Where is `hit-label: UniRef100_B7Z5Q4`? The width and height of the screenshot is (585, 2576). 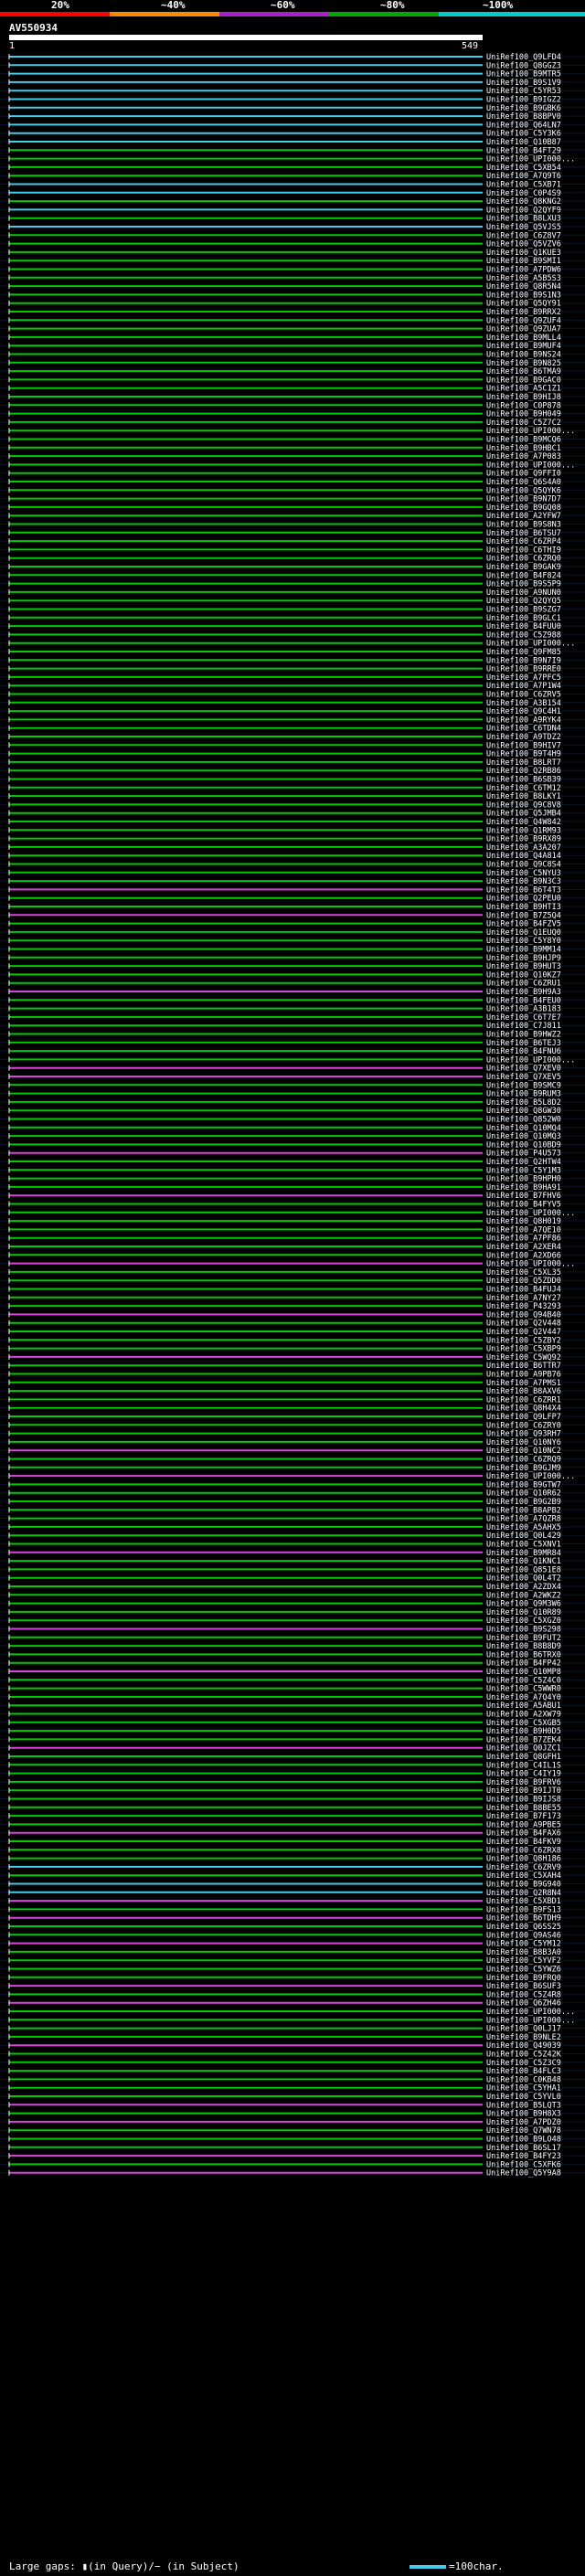
hit-label: UniRef100_B7Z5Q4 is located at coordinates (523, 915).